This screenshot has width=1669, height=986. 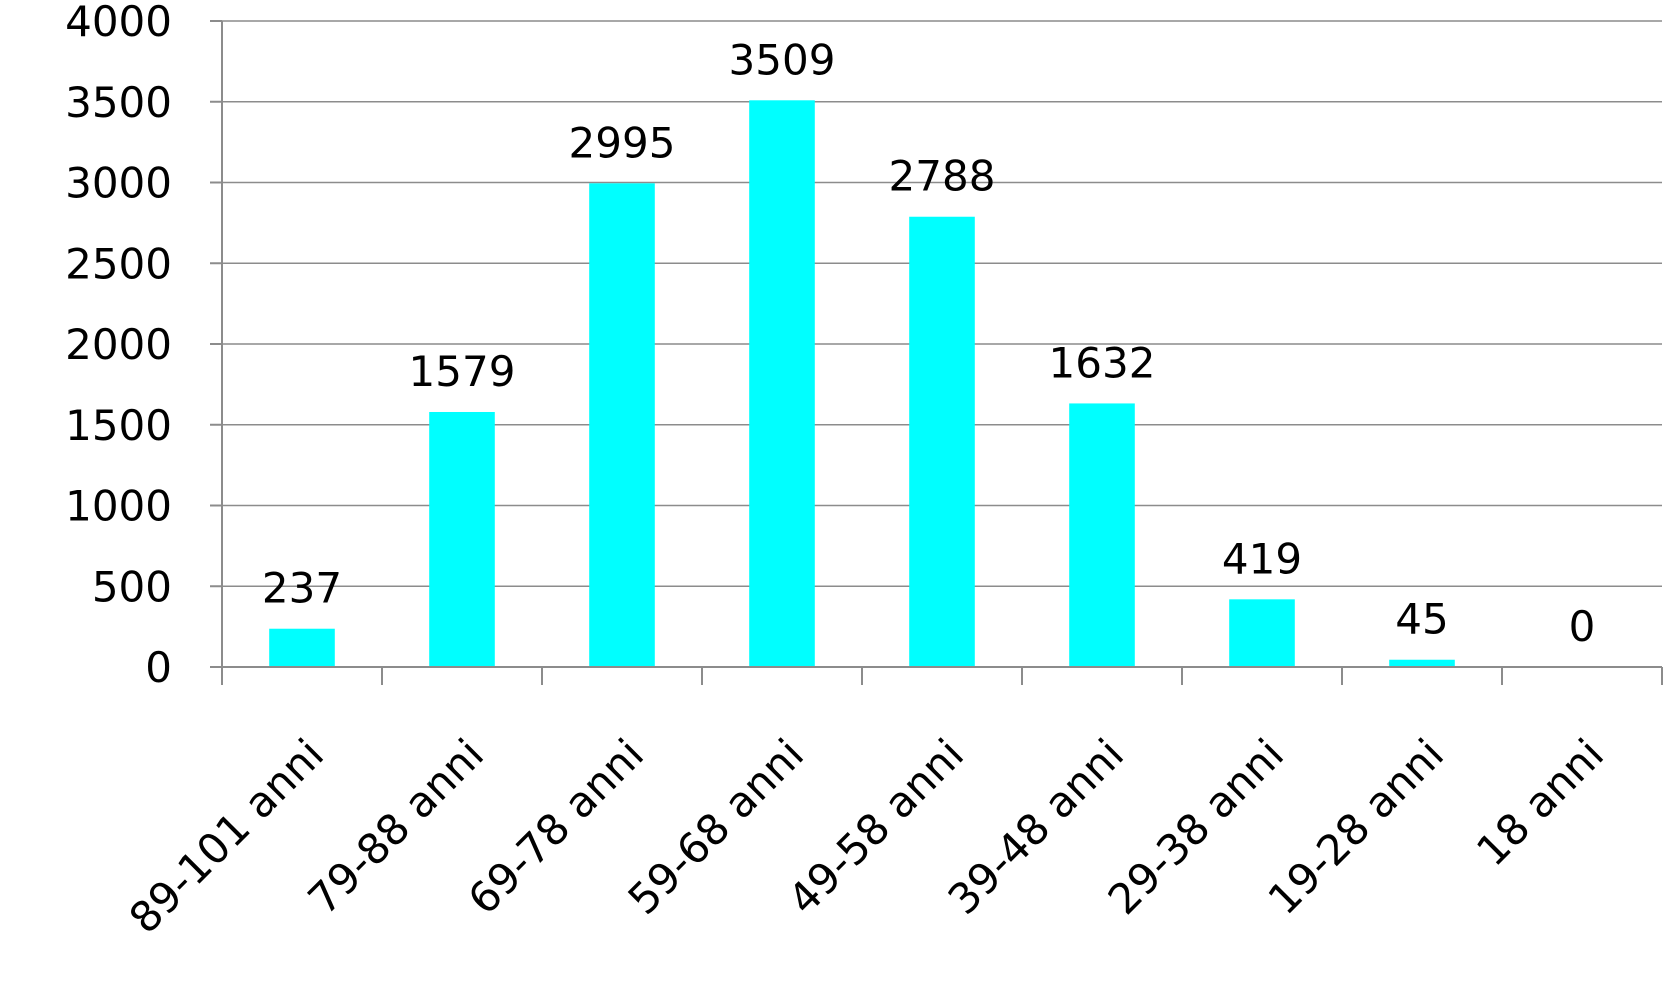 What do you see at coordinates (1102, 362) in the screenshot?
I see `data-label: 1632` at bounding box center [1102, 362].